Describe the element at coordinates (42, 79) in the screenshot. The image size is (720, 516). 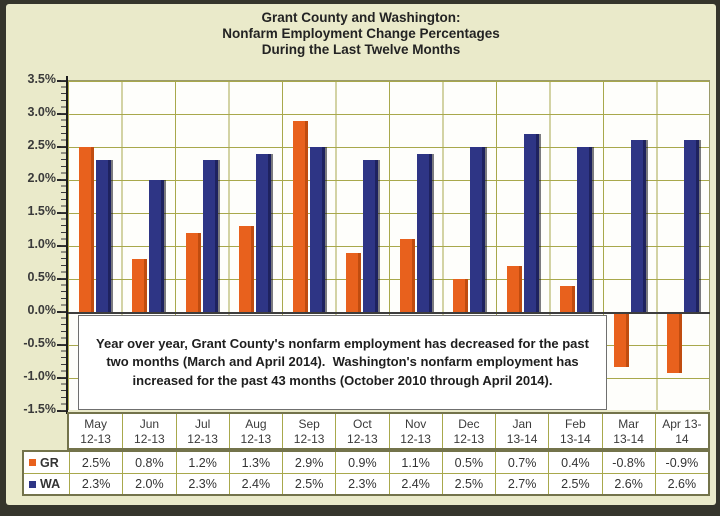
I see `y-tick-label: 3.5%` at that location.